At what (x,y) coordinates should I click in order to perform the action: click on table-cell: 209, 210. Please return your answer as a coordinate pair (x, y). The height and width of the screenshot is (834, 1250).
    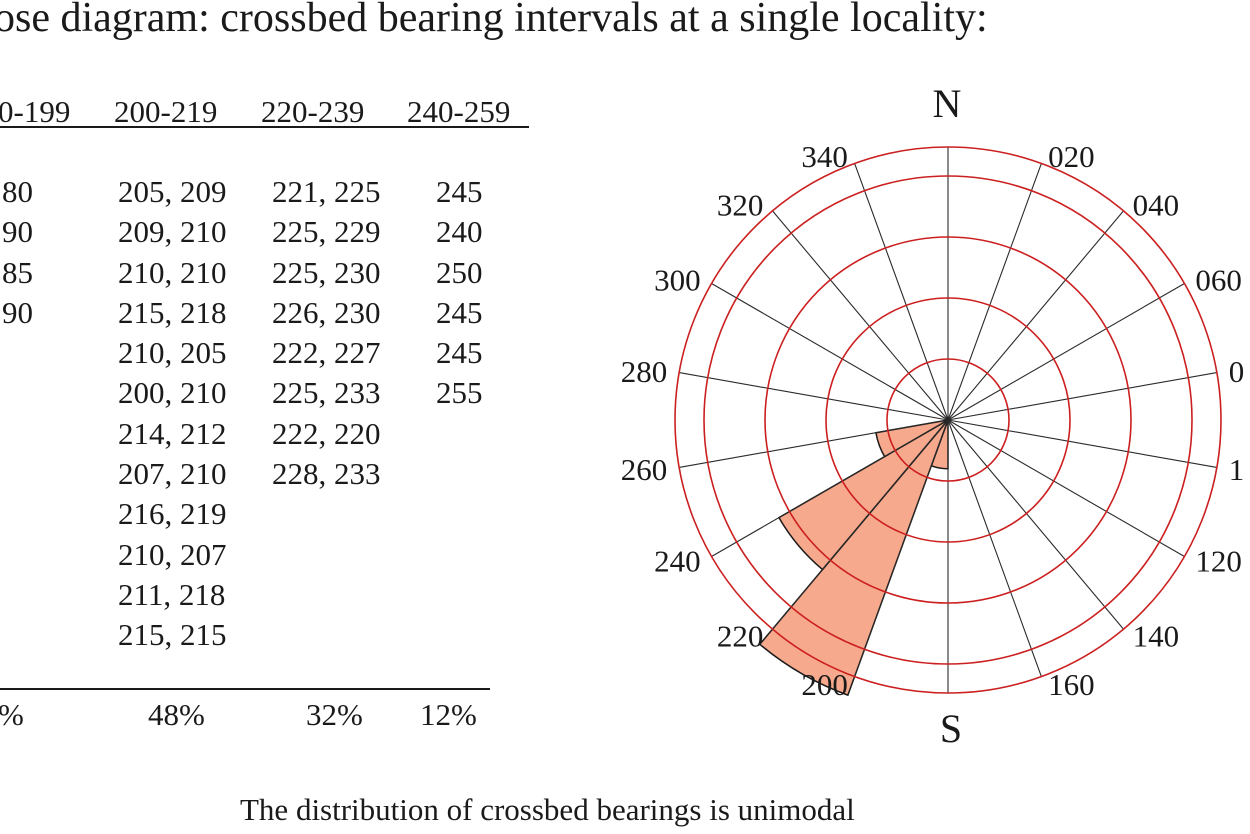
    Looking at the image, I should click on (172, 232).